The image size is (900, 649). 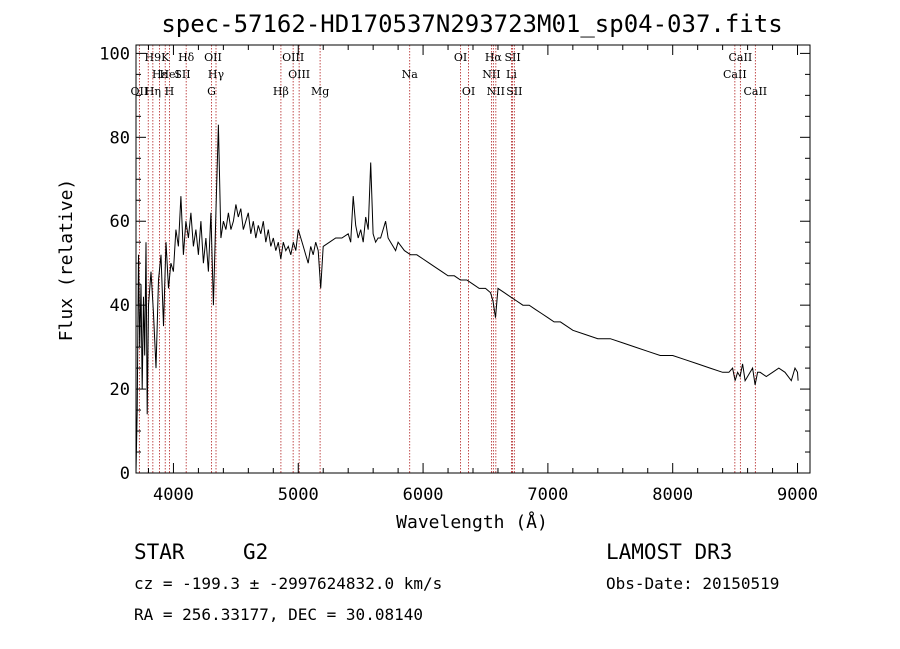 What do you see at coordinates (278, 614) in the screenshot?
I see `coordinates: RA = 256.33177, DEC = 30.08140` at bounding box center [278, 614].